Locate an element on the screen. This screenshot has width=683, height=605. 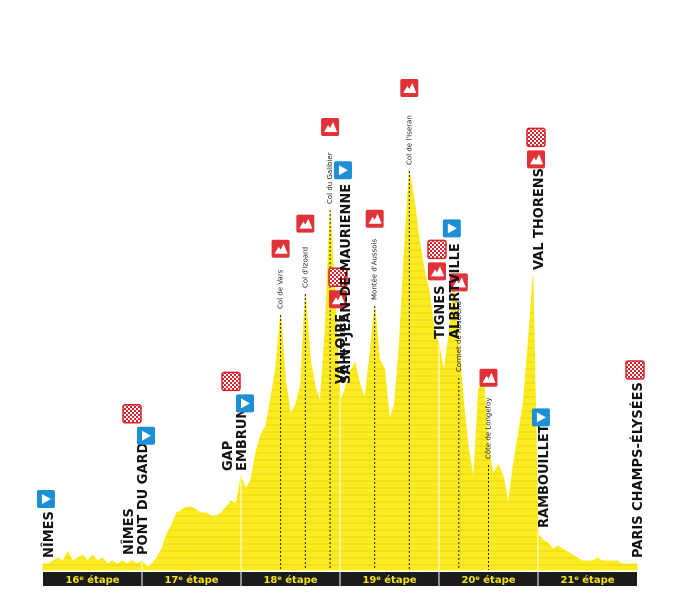
city-label: EMBRUN is located at coordinates (242, 439).